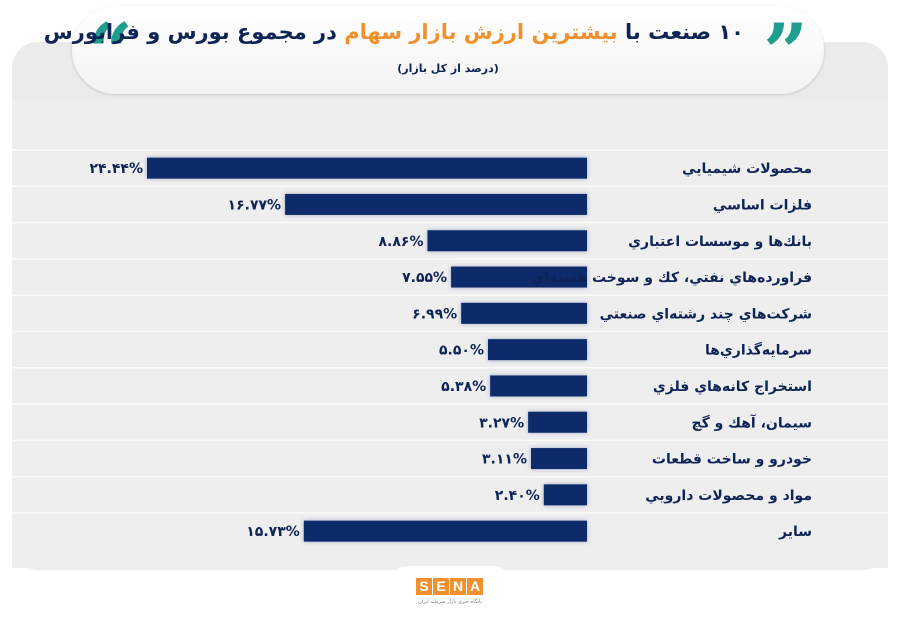 Image resolution: width=900 pixels, height=623 pixels. Describe the element at coordinates (255, 205) in the screenshot. I see `value-label: ۱۶.۷۷%` at that location.